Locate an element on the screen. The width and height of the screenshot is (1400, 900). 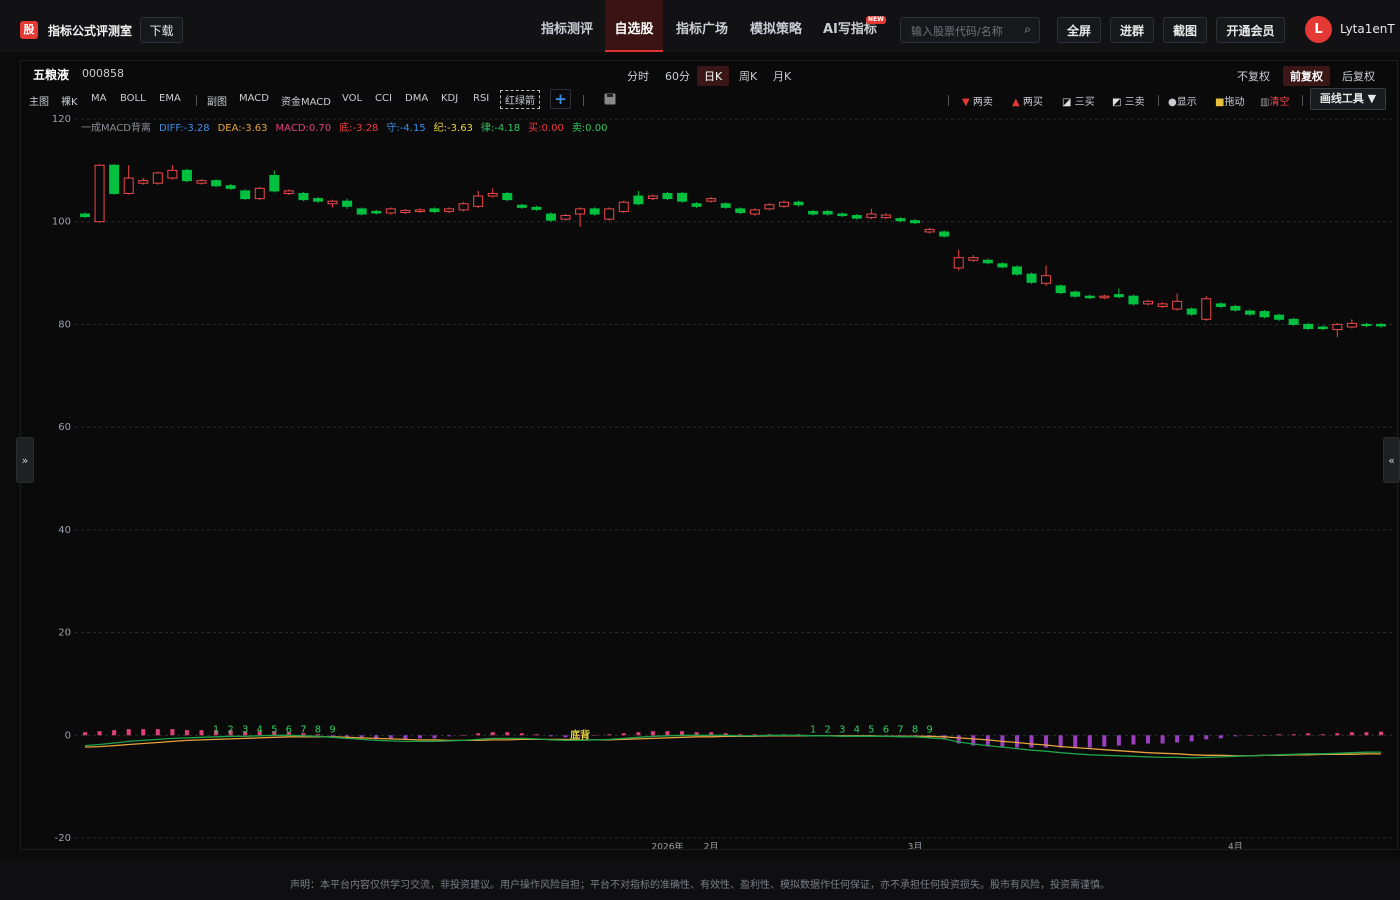
draw-tools-button: 画线工具 ▼ is located at coordinates (1348, 99).